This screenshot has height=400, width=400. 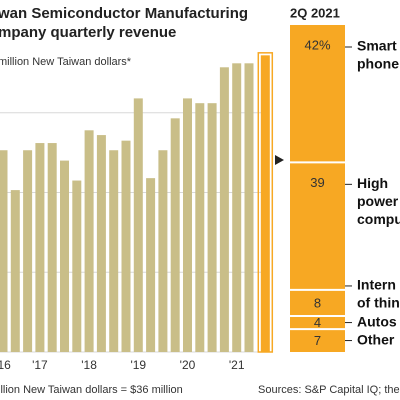 What do you see at coordinates (89, 365) in the screenshot?
I see `x-tick-label: '18` at bounding box center [89, 365].